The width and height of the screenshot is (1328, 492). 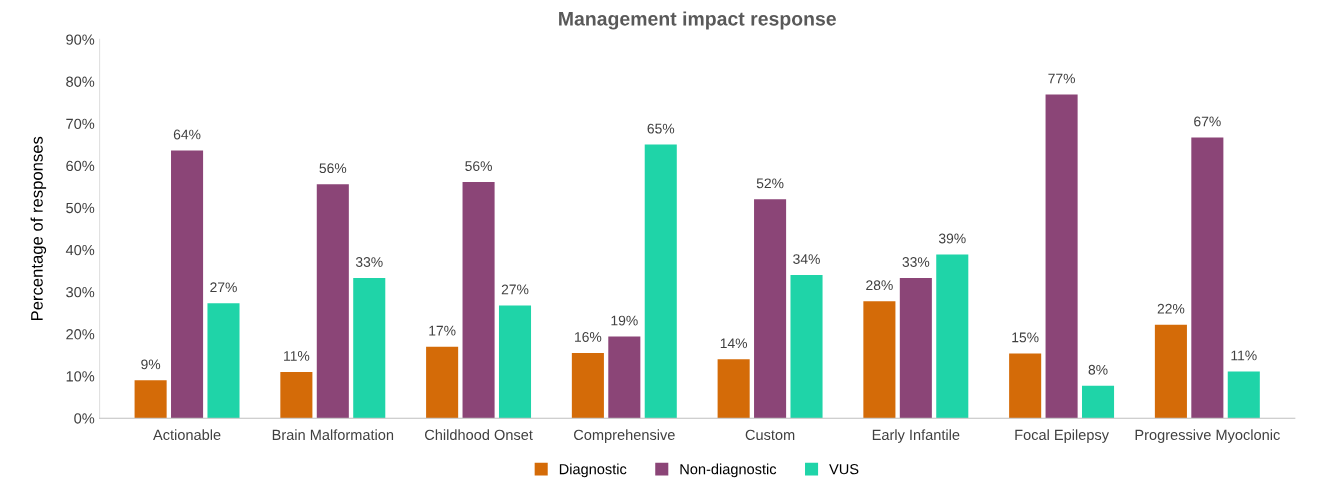 I want to click on data-label: 64%, so click(x=187, y=134).